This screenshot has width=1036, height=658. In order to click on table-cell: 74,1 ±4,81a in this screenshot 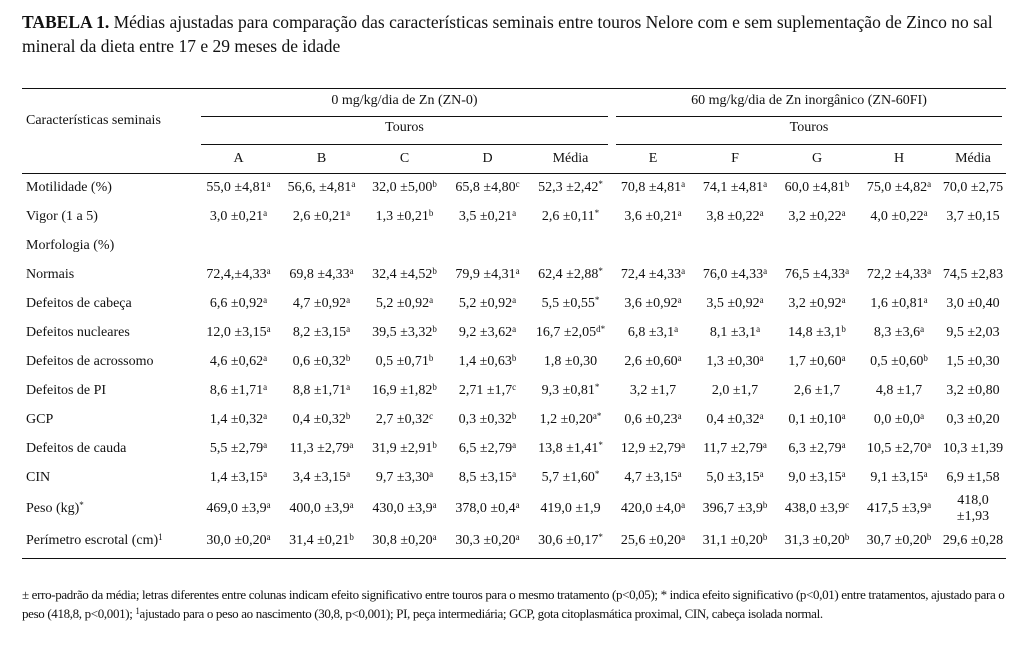, I will do `click(735, 187)`.